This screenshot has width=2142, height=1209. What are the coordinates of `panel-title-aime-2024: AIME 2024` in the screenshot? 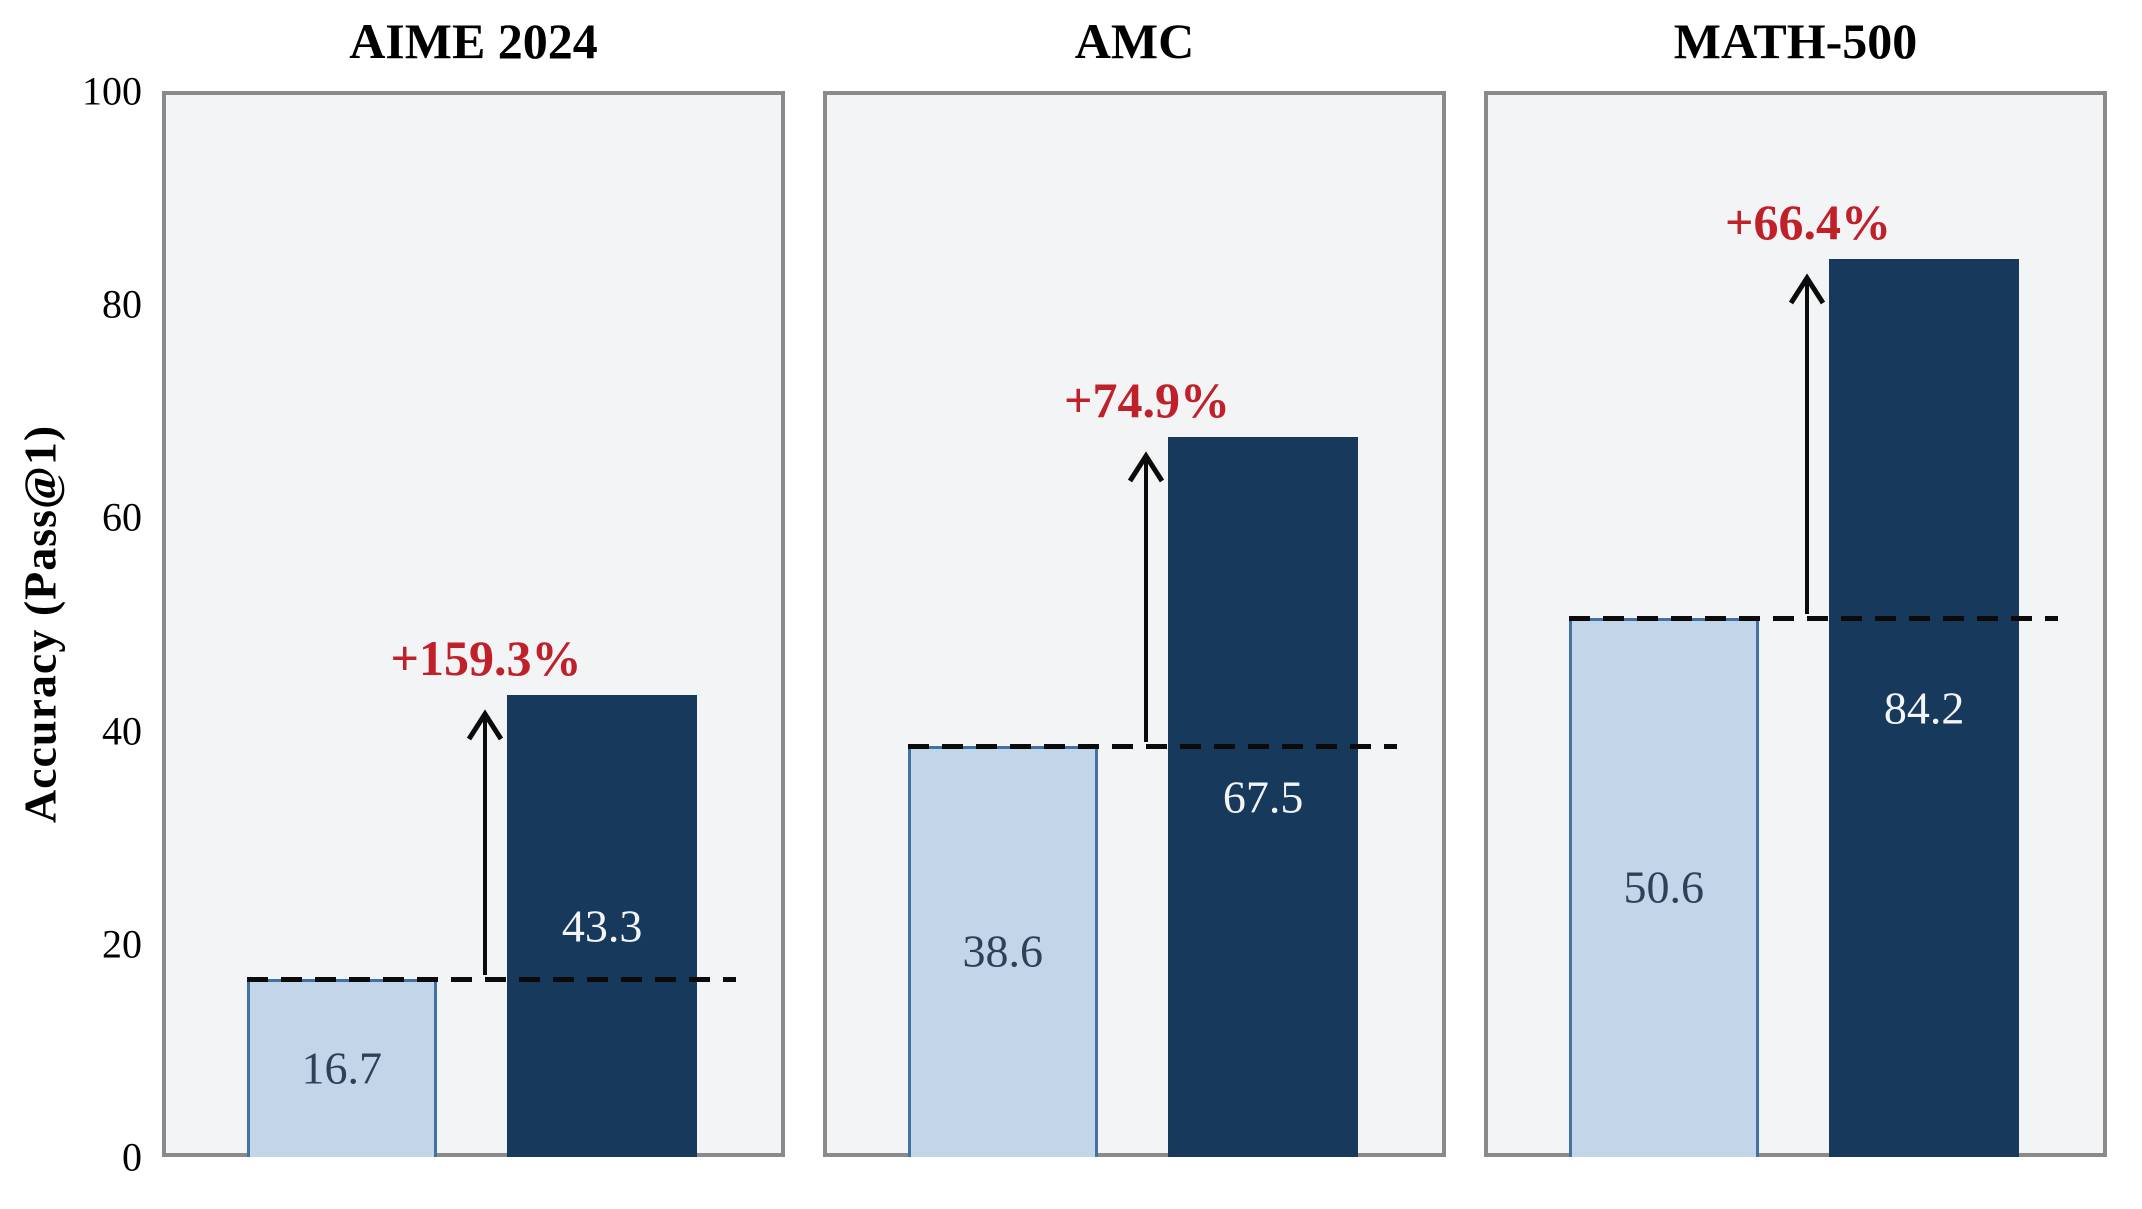 It's located at (473, 41).